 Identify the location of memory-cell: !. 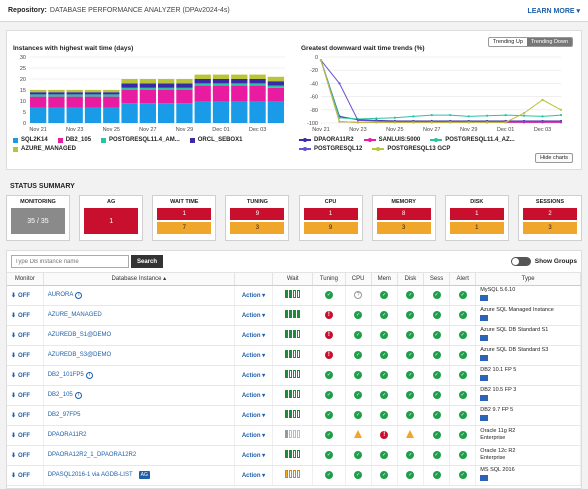
(384, 435).